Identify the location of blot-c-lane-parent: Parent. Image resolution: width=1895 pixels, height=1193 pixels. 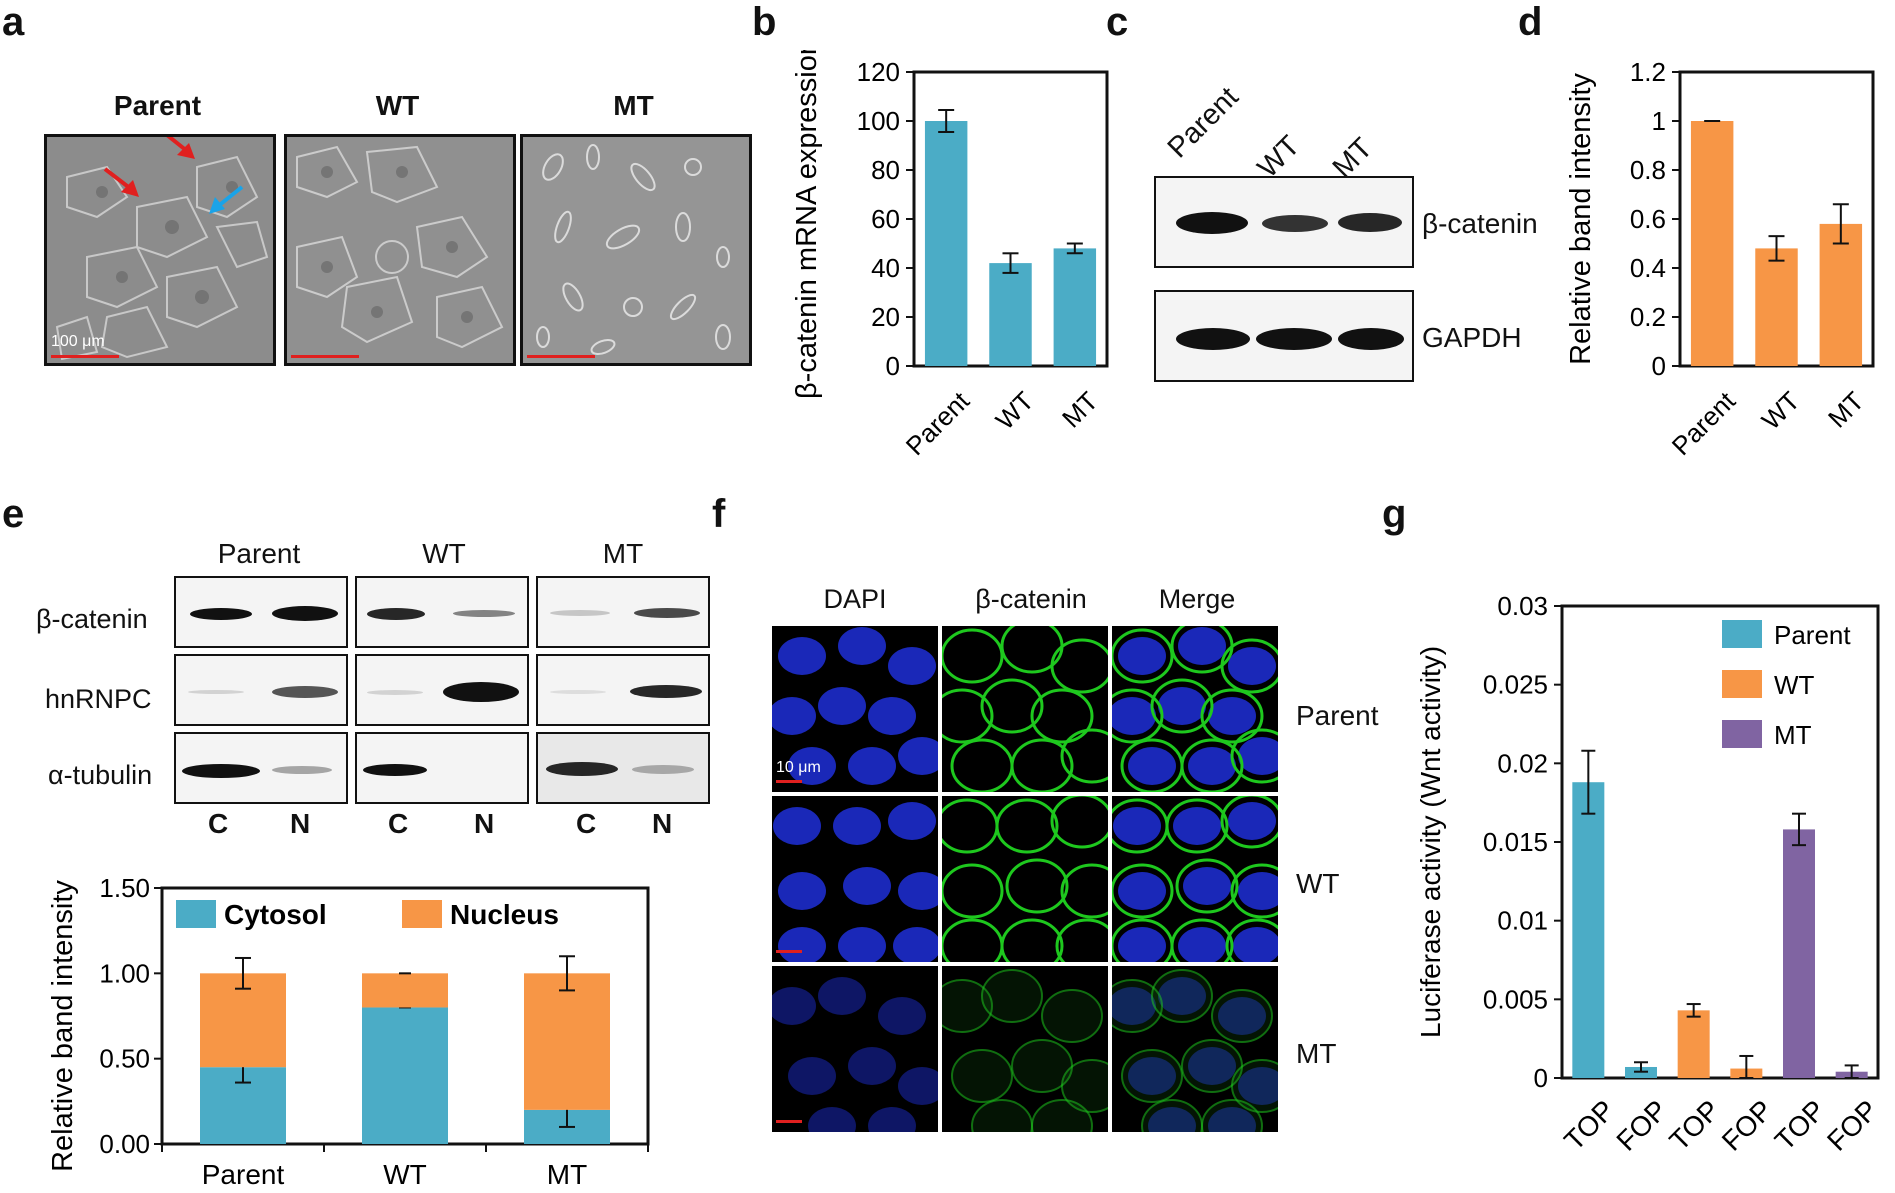
(1203, 123).